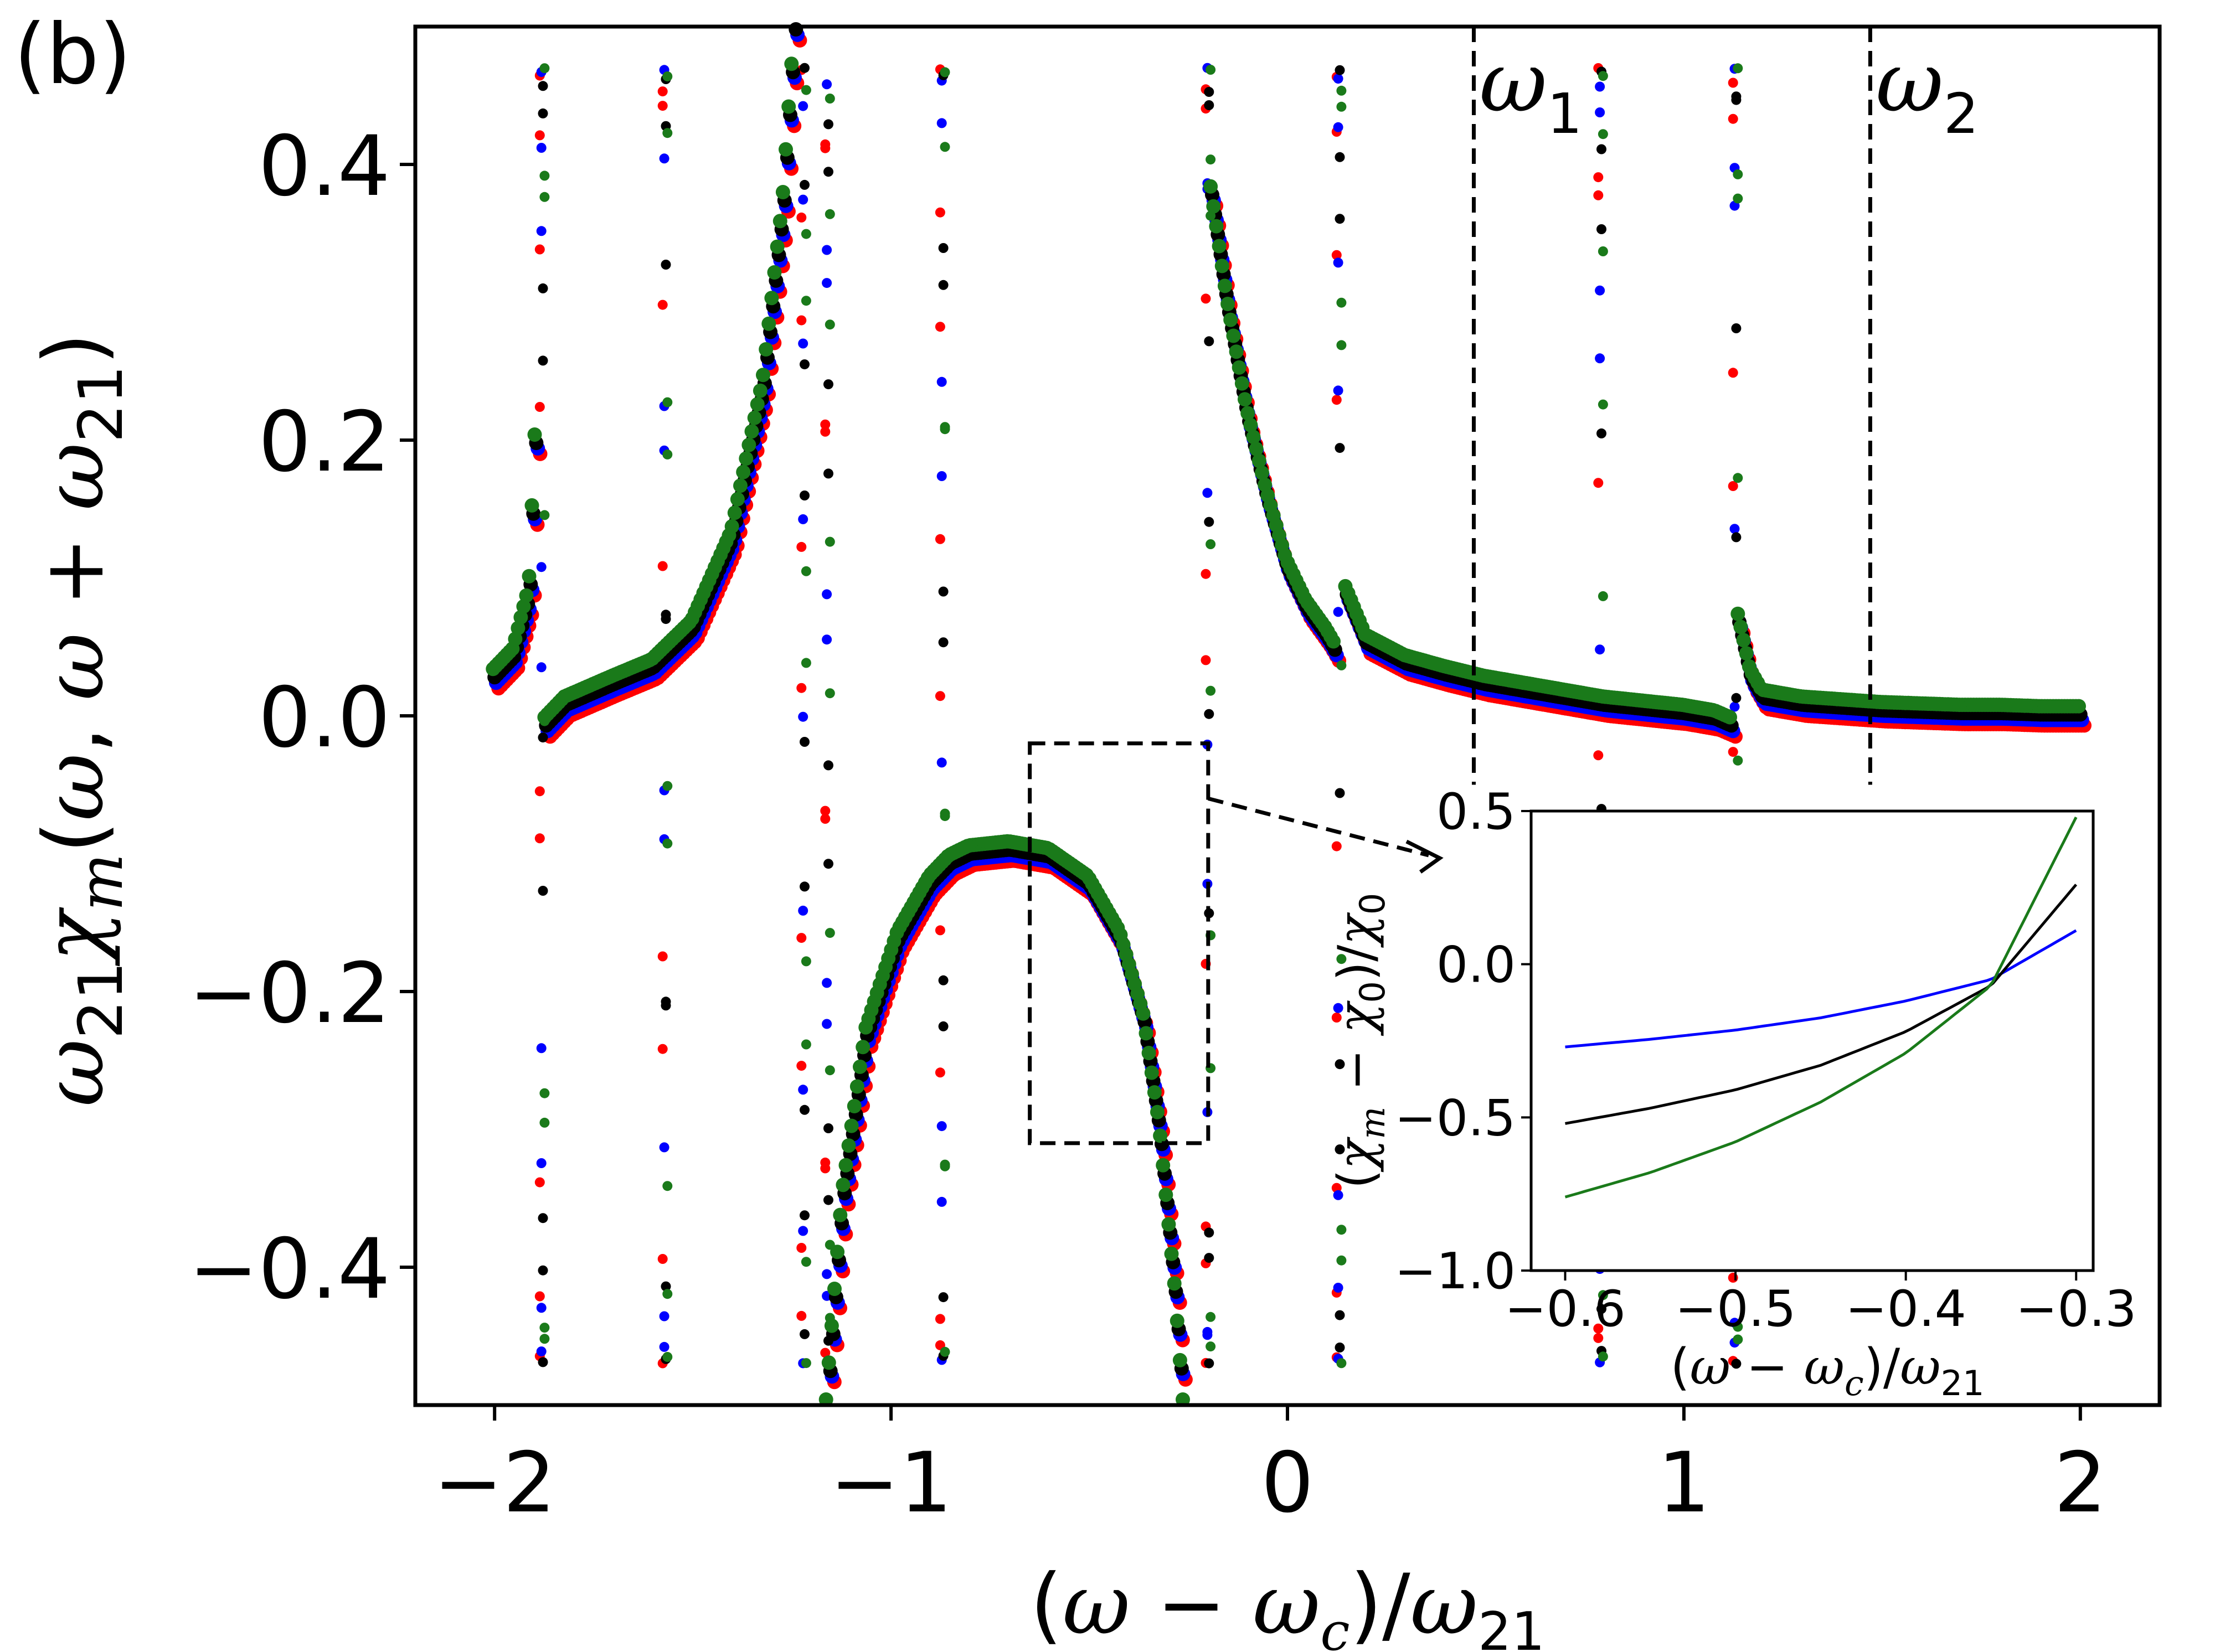 This screenshot has width=2215, height=1652. What do you see at coordinates (289, 994) in the screenshot?
I see `y-tick-label: −0.2` at bounding box center [289, 994].